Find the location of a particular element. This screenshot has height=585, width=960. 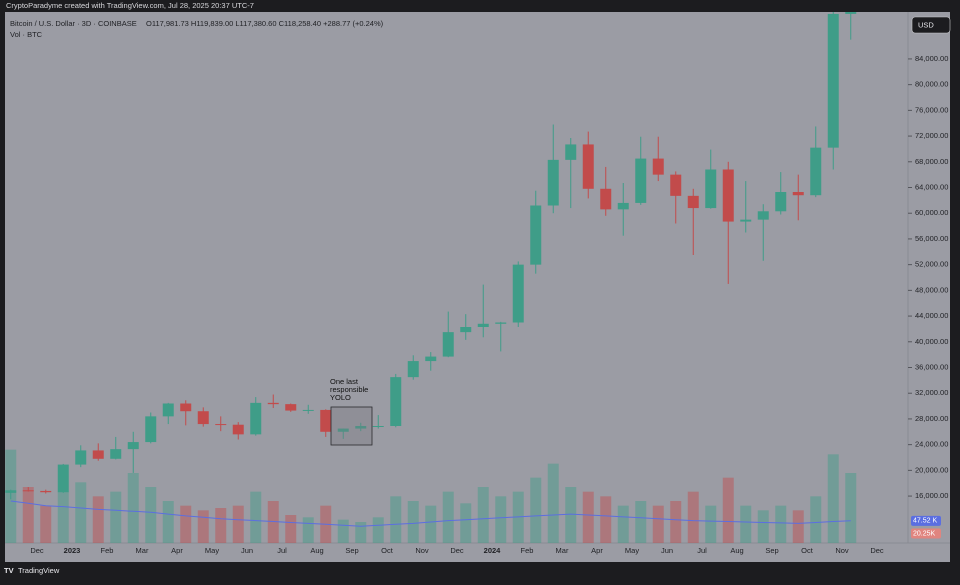

annotation: One last responsible YOLO is located at coordinates (349, 390).